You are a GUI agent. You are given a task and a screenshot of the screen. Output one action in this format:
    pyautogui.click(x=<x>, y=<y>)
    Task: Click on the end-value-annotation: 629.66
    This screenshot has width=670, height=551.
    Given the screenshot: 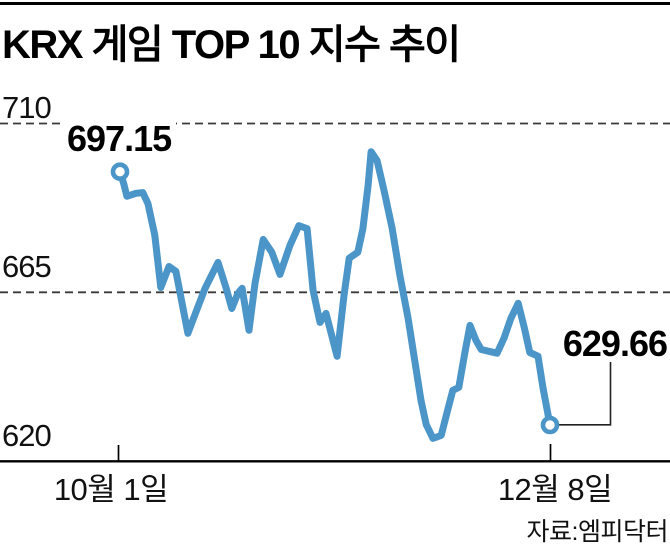 What is the action you would take?
    pyautogui.click(x=615, y=343)
    